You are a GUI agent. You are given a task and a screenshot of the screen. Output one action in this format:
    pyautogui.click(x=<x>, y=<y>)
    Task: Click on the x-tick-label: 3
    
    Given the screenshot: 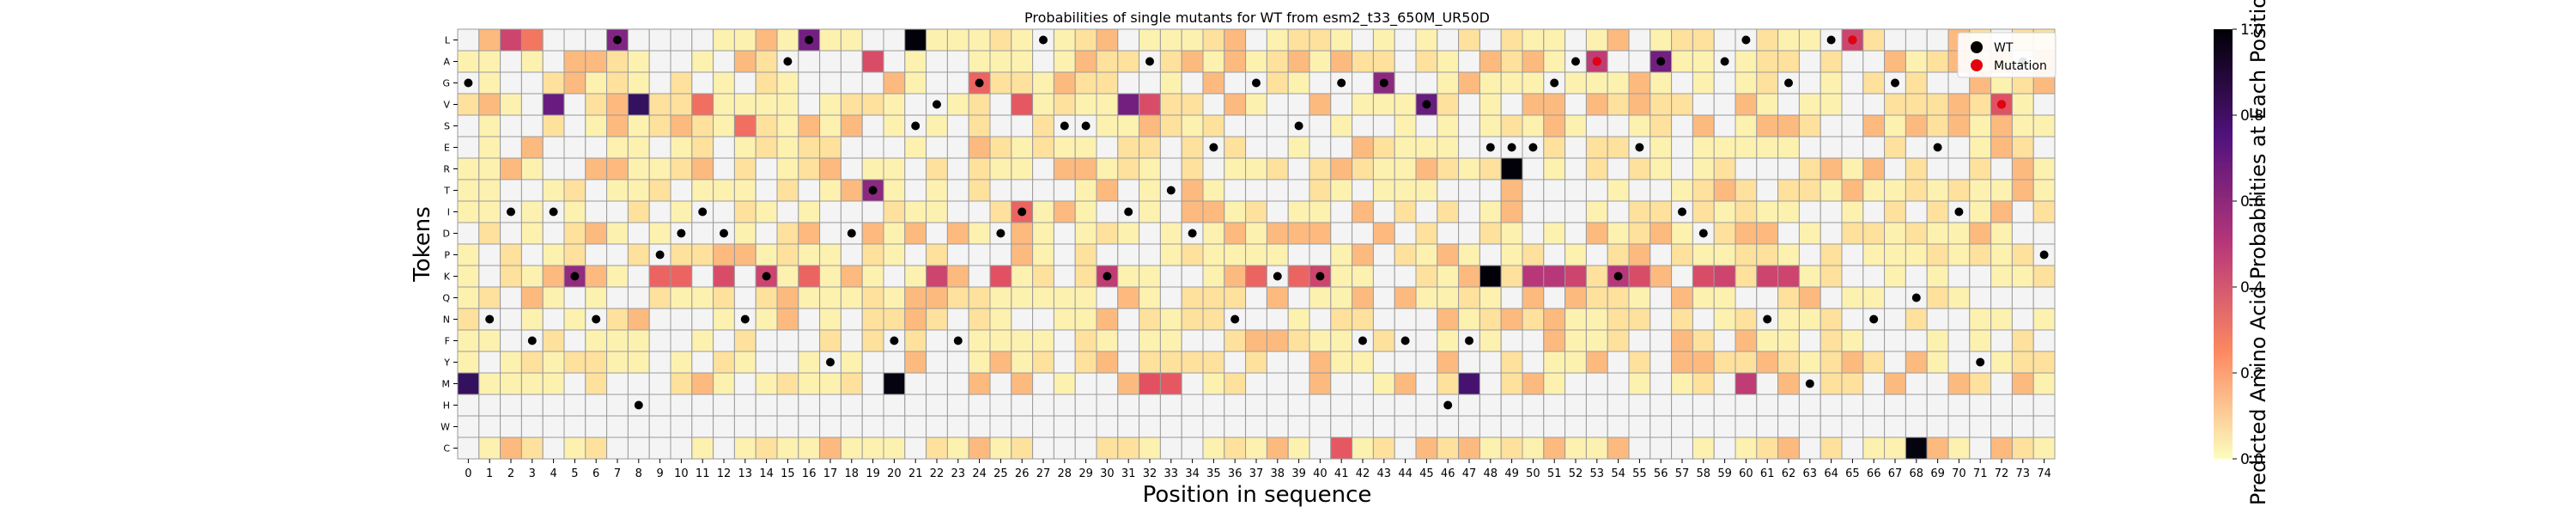 What is the action you would take?
    pyautogui.click(x=532, y=473)
    